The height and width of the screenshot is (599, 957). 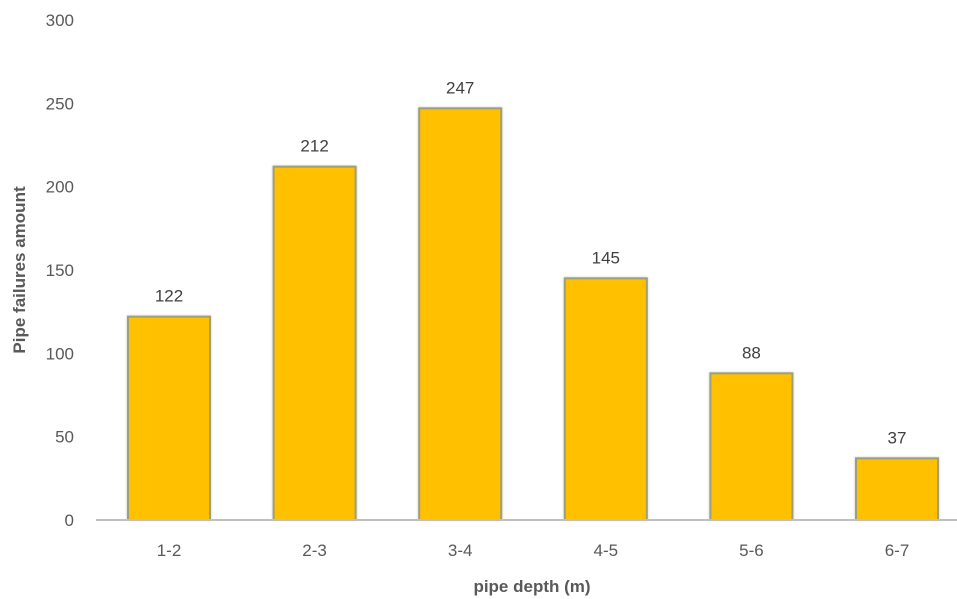 What do you see at coordinates (751, 550) in the screenshot?
I see `x-tick-label: 5-6` at bounding box center [751, 550].